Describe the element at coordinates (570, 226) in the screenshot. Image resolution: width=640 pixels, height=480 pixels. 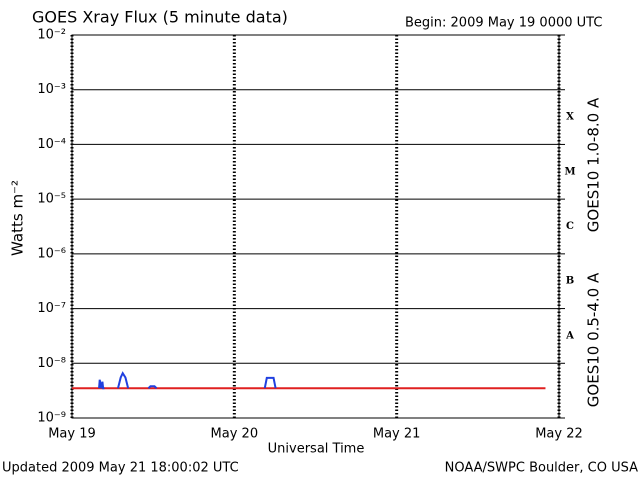
I see `flare-class: C` at that location.